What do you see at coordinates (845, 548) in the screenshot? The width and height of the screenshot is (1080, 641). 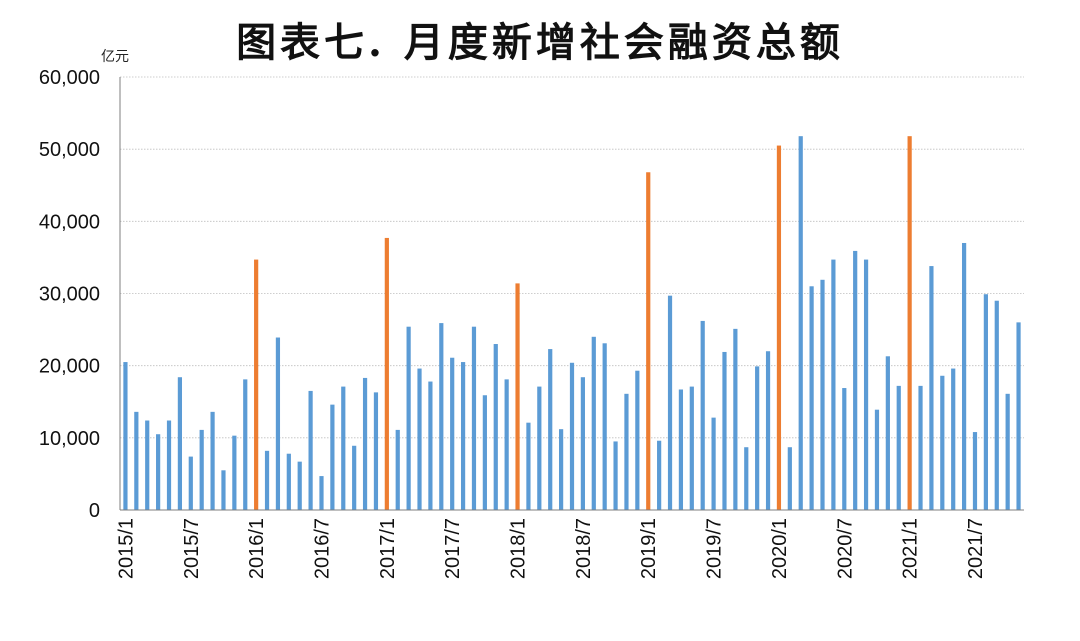 I see `x-tick-label: 2020/7` at bounding box center [845, 548].